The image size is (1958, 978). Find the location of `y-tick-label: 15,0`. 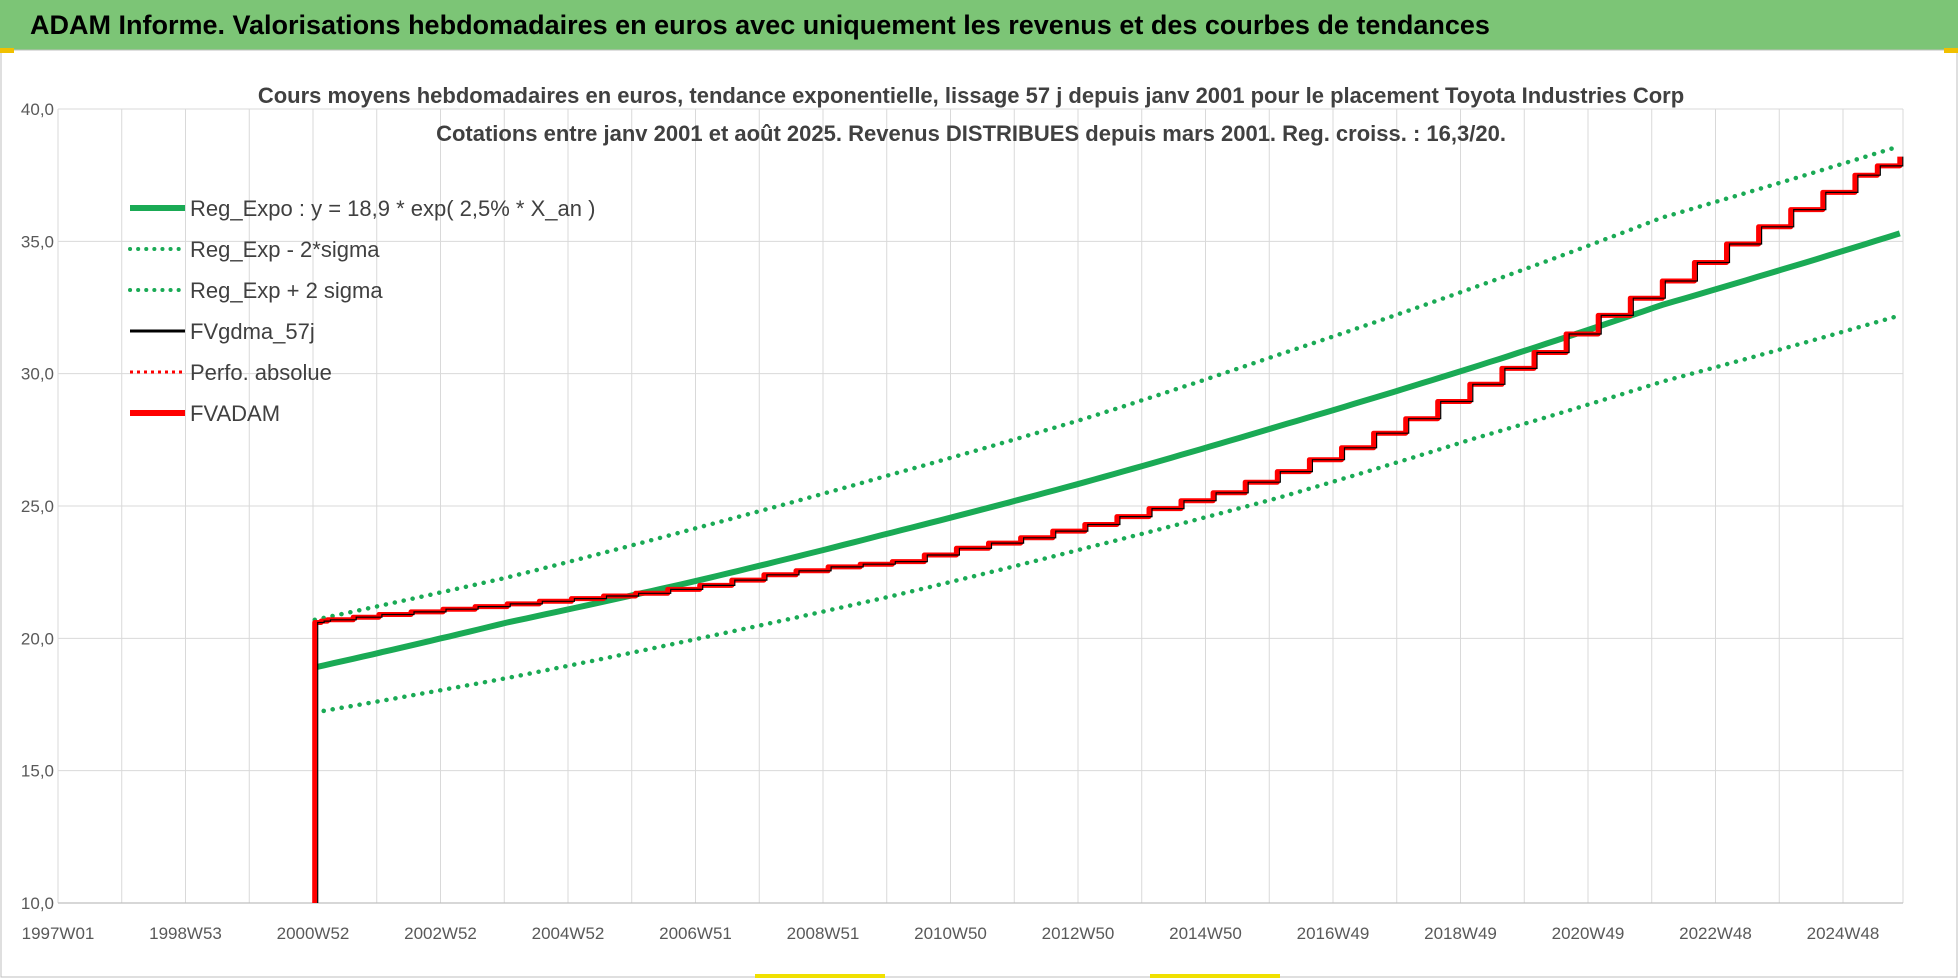

y-tick-label: 15,0 is located at coordinates (37, 771).